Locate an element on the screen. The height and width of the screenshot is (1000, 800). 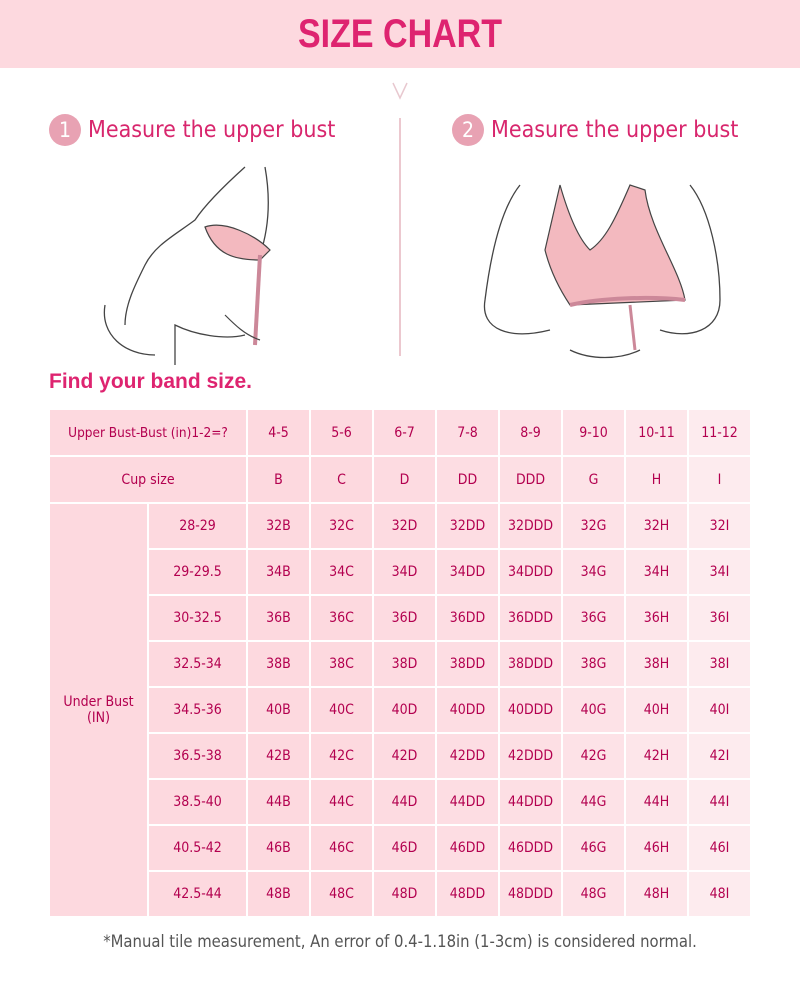
difference-header: 7-8 is located at coordinates (467, 432).